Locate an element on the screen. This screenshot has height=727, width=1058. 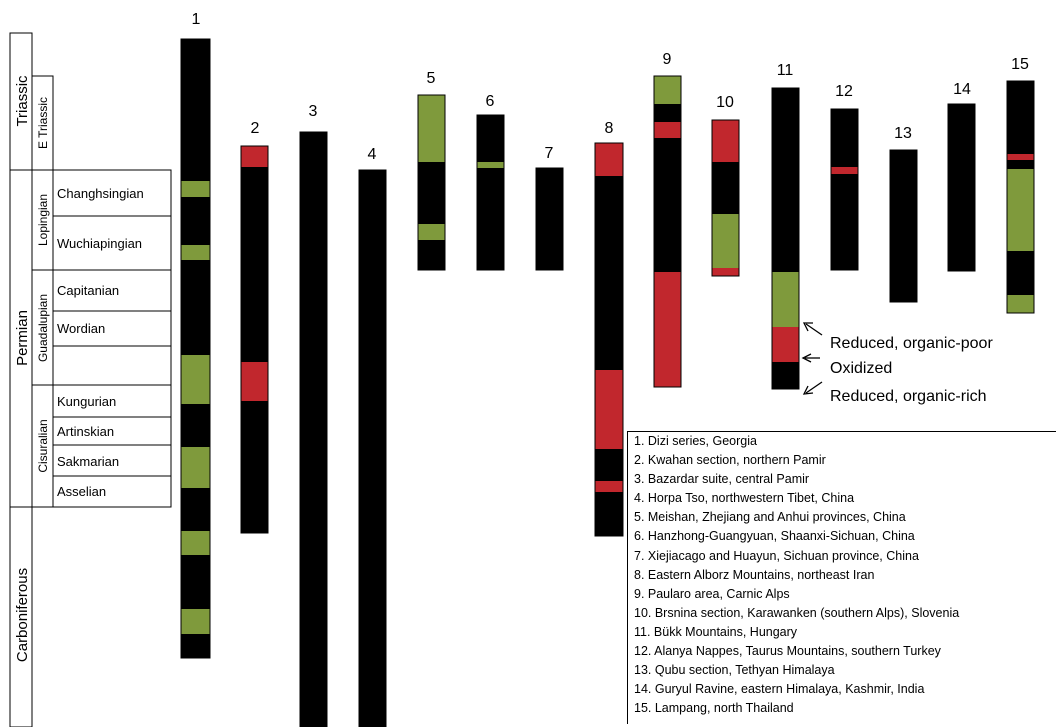
column-number-label: 12 is located at coordinates (844, 91).